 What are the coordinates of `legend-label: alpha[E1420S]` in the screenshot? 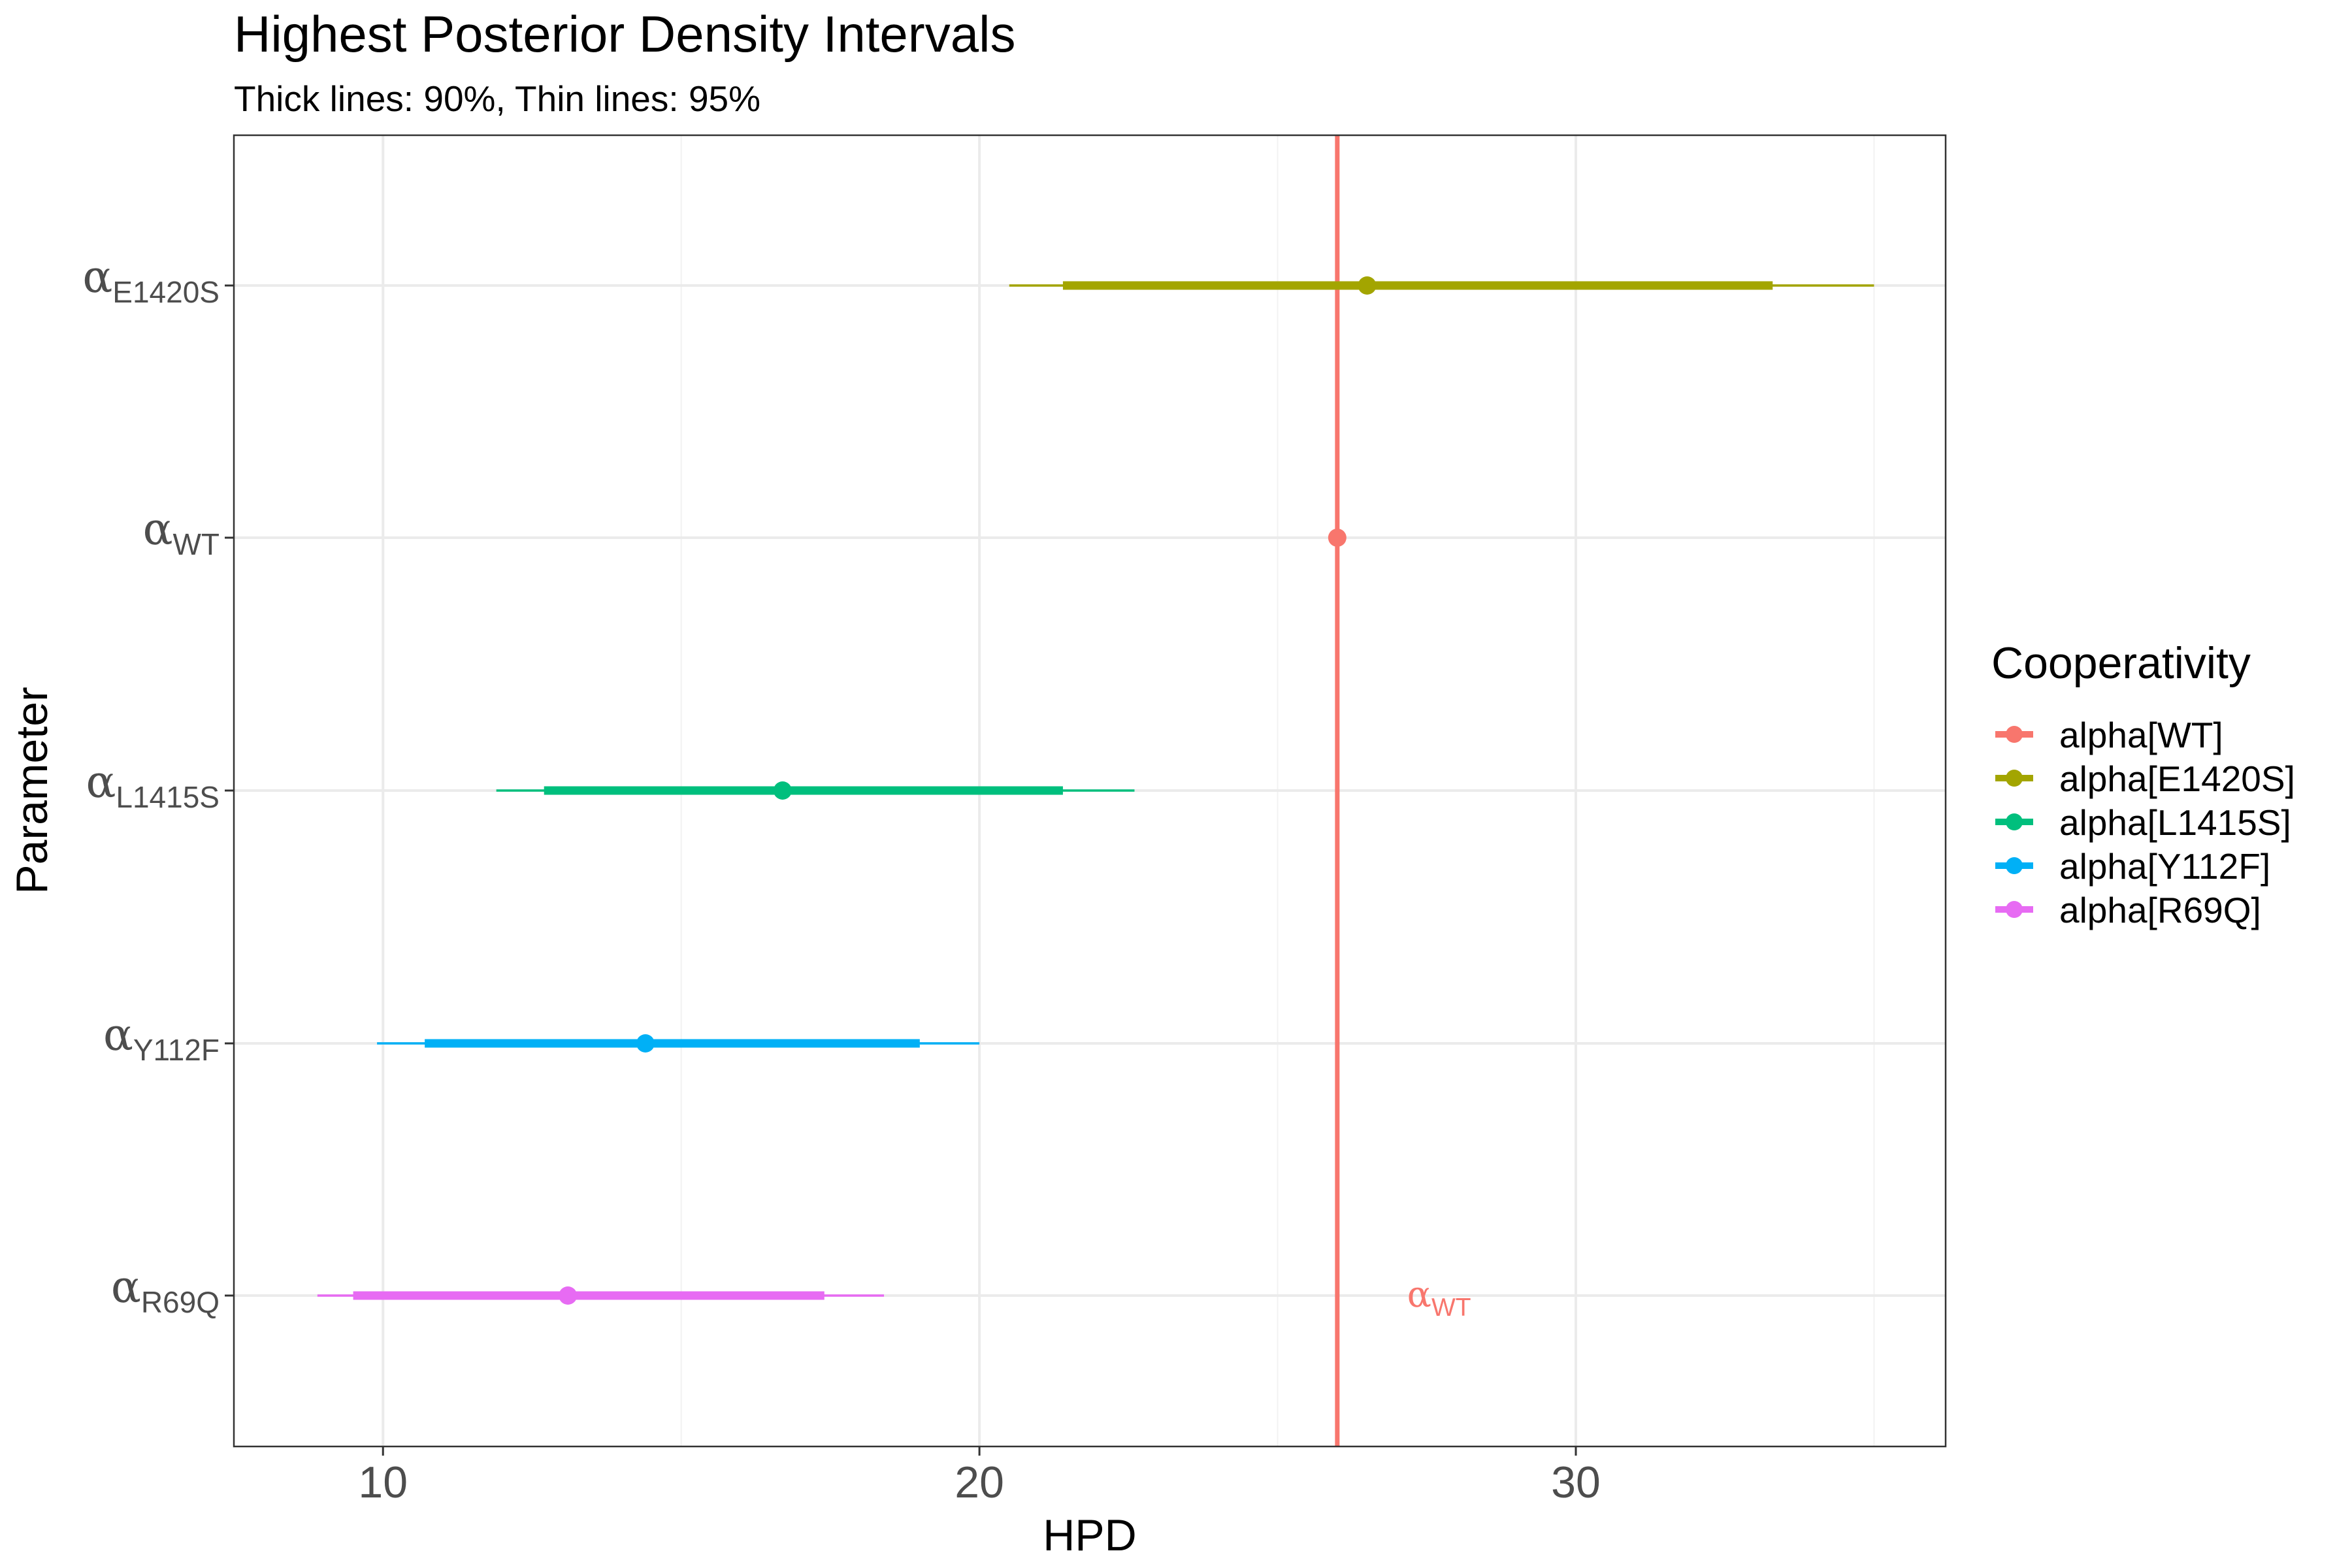 It's located at (2177, 779).